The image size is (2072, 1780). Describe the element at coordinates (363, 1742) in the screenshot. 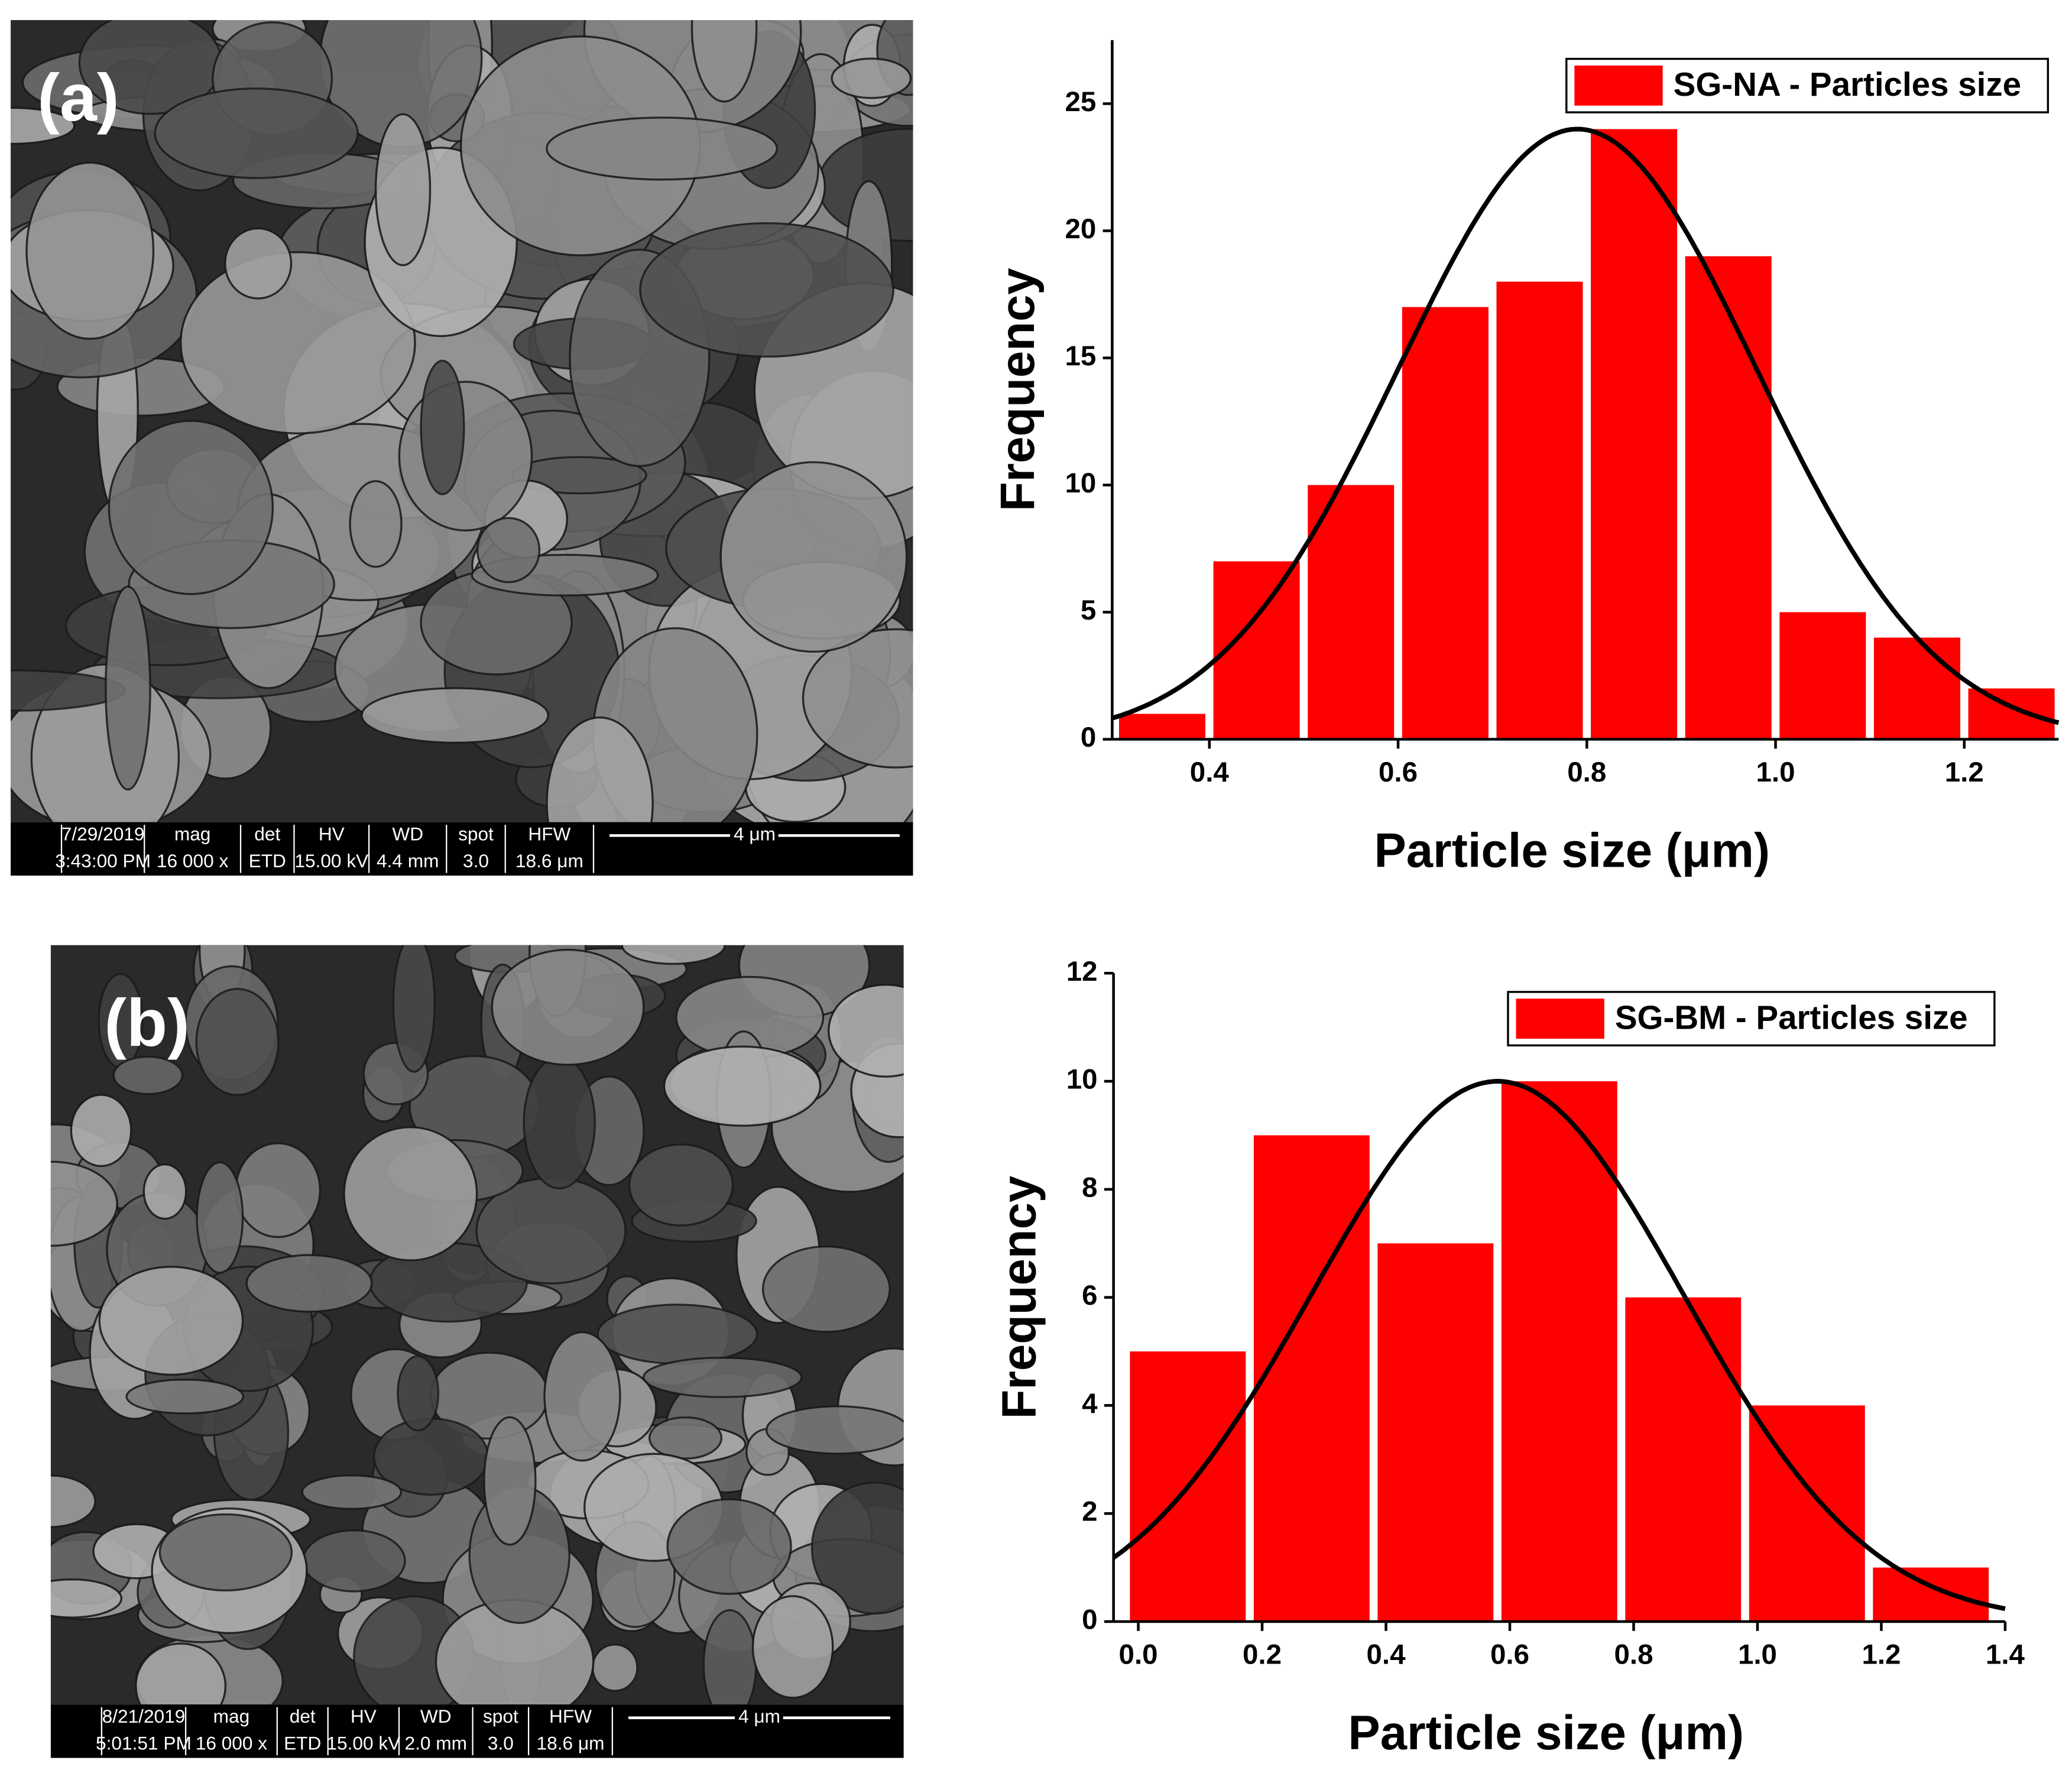

I see `info-text: 15.00 kV` at that location.